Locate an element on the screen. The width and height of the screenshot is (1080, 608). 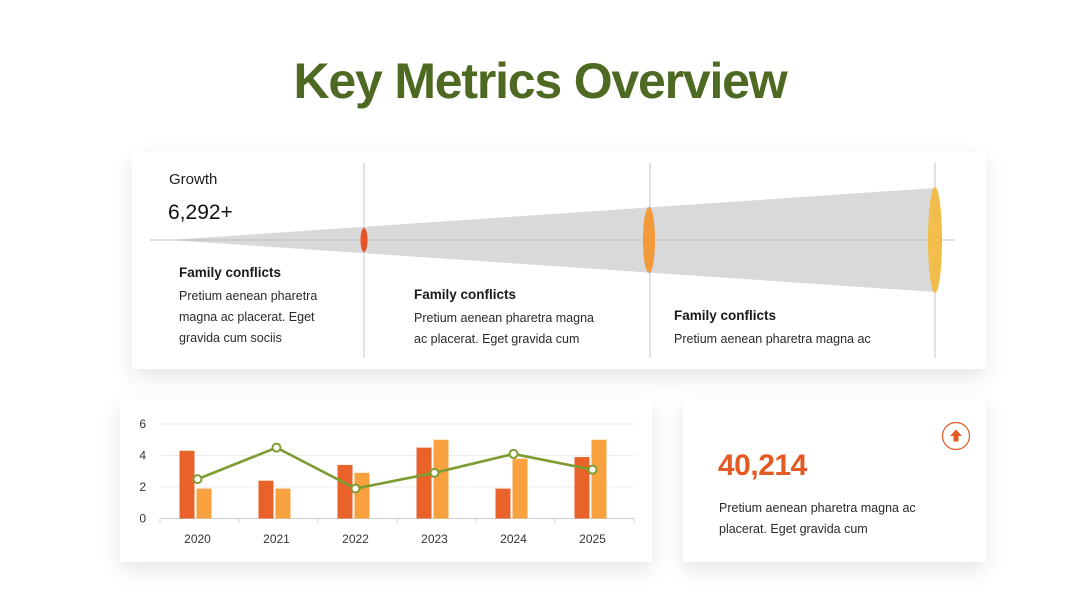
segment-1-line-3: gravida cum sociis is located at coordinates (230, 338).